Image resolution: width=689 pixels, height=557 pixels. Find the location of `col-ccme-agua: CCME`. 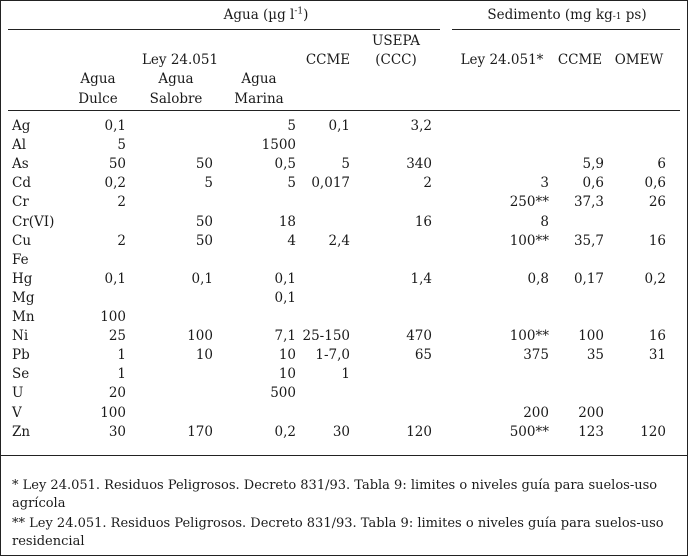

col-ccme-agua: CCME is located at coordinates (328, 60).